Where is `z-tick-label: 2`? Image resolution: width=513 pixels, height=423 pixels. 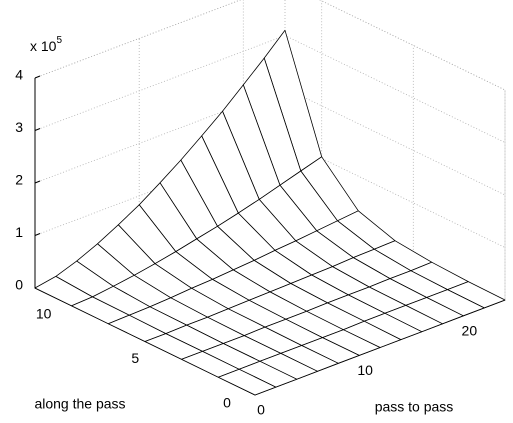 z-tick-label: 2 is located at coordinates (19, 180).